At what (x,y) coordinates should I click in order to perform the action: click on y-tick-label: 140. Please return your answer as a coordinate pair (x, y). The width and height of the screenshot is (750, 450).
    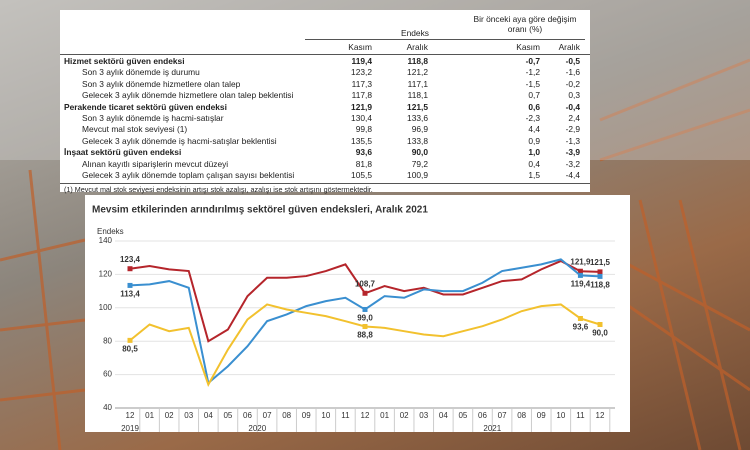
    Looking at the image, I should click on (106, 240).